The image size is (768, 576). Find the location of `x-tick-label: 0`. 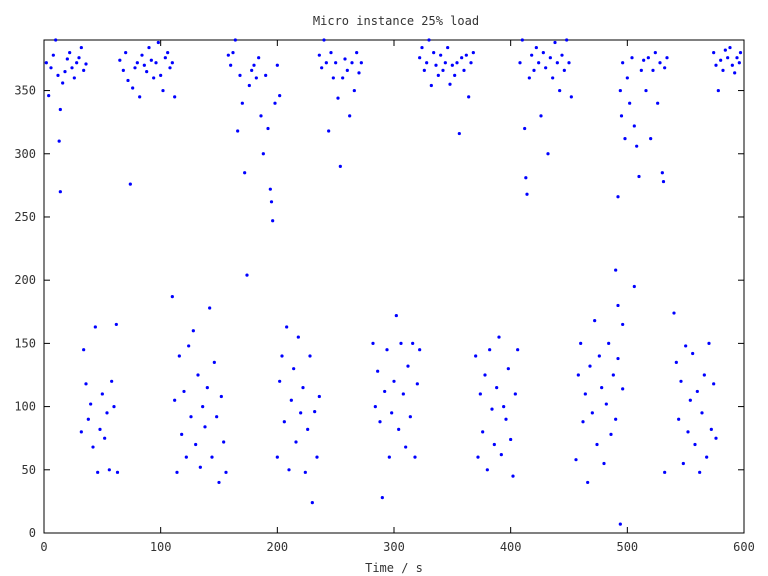

x-tick-label: 0 is located at coordinates (43, 547).